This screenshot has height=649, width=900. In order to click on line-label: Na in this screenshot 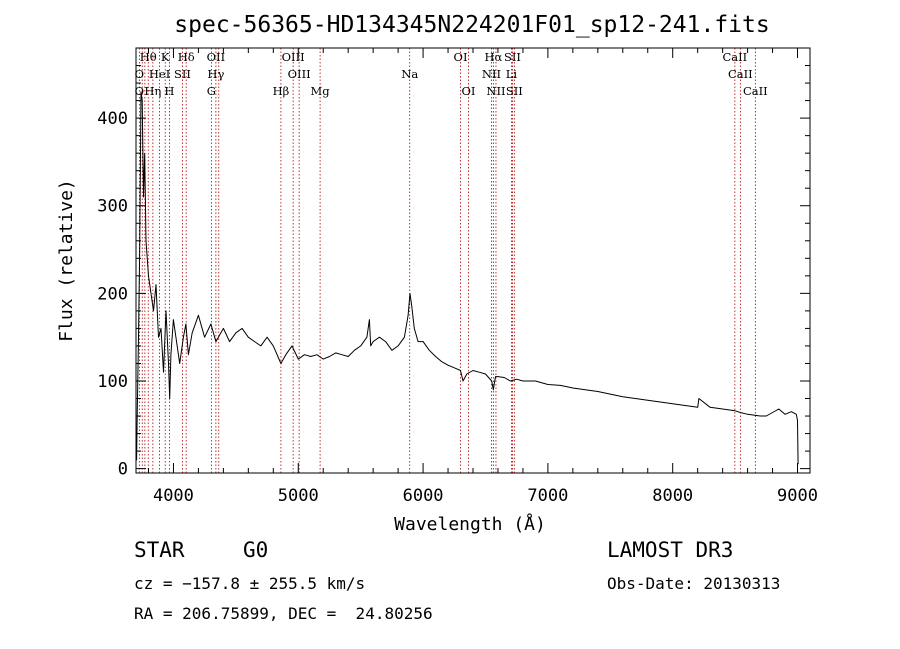, I will do `click(409, 74)`.